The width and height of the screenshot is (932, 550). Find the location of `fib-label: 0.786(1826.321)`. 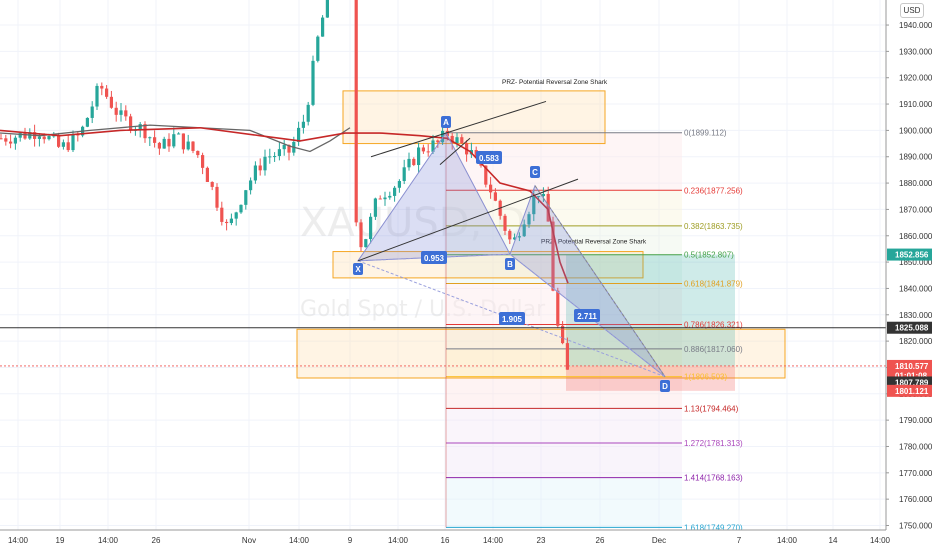

fib-label: 0.786(1826.321) is located at coordinates (713, 324).